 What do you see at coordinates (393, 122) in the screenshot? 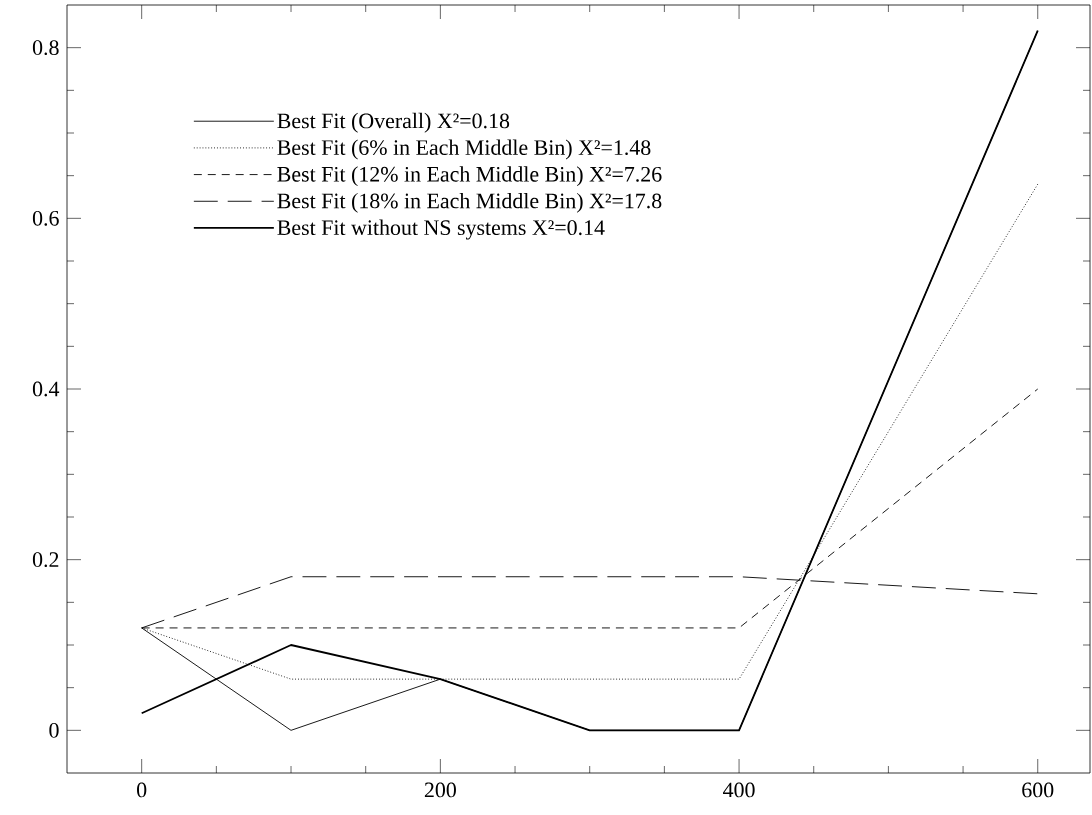
I see `legend-label: Best Fit (Overall) X²=0.18` at bounding box center [393, 122].